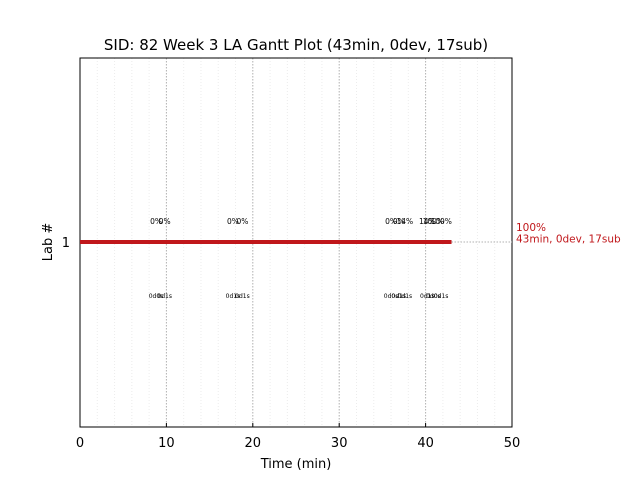 The image size is (640, 480). What do you see at coordinates (298, 437) in the screenshot?
I see `x-axis-ticks: 0 10 20 30 40 50` at bounding box center [298, 437].